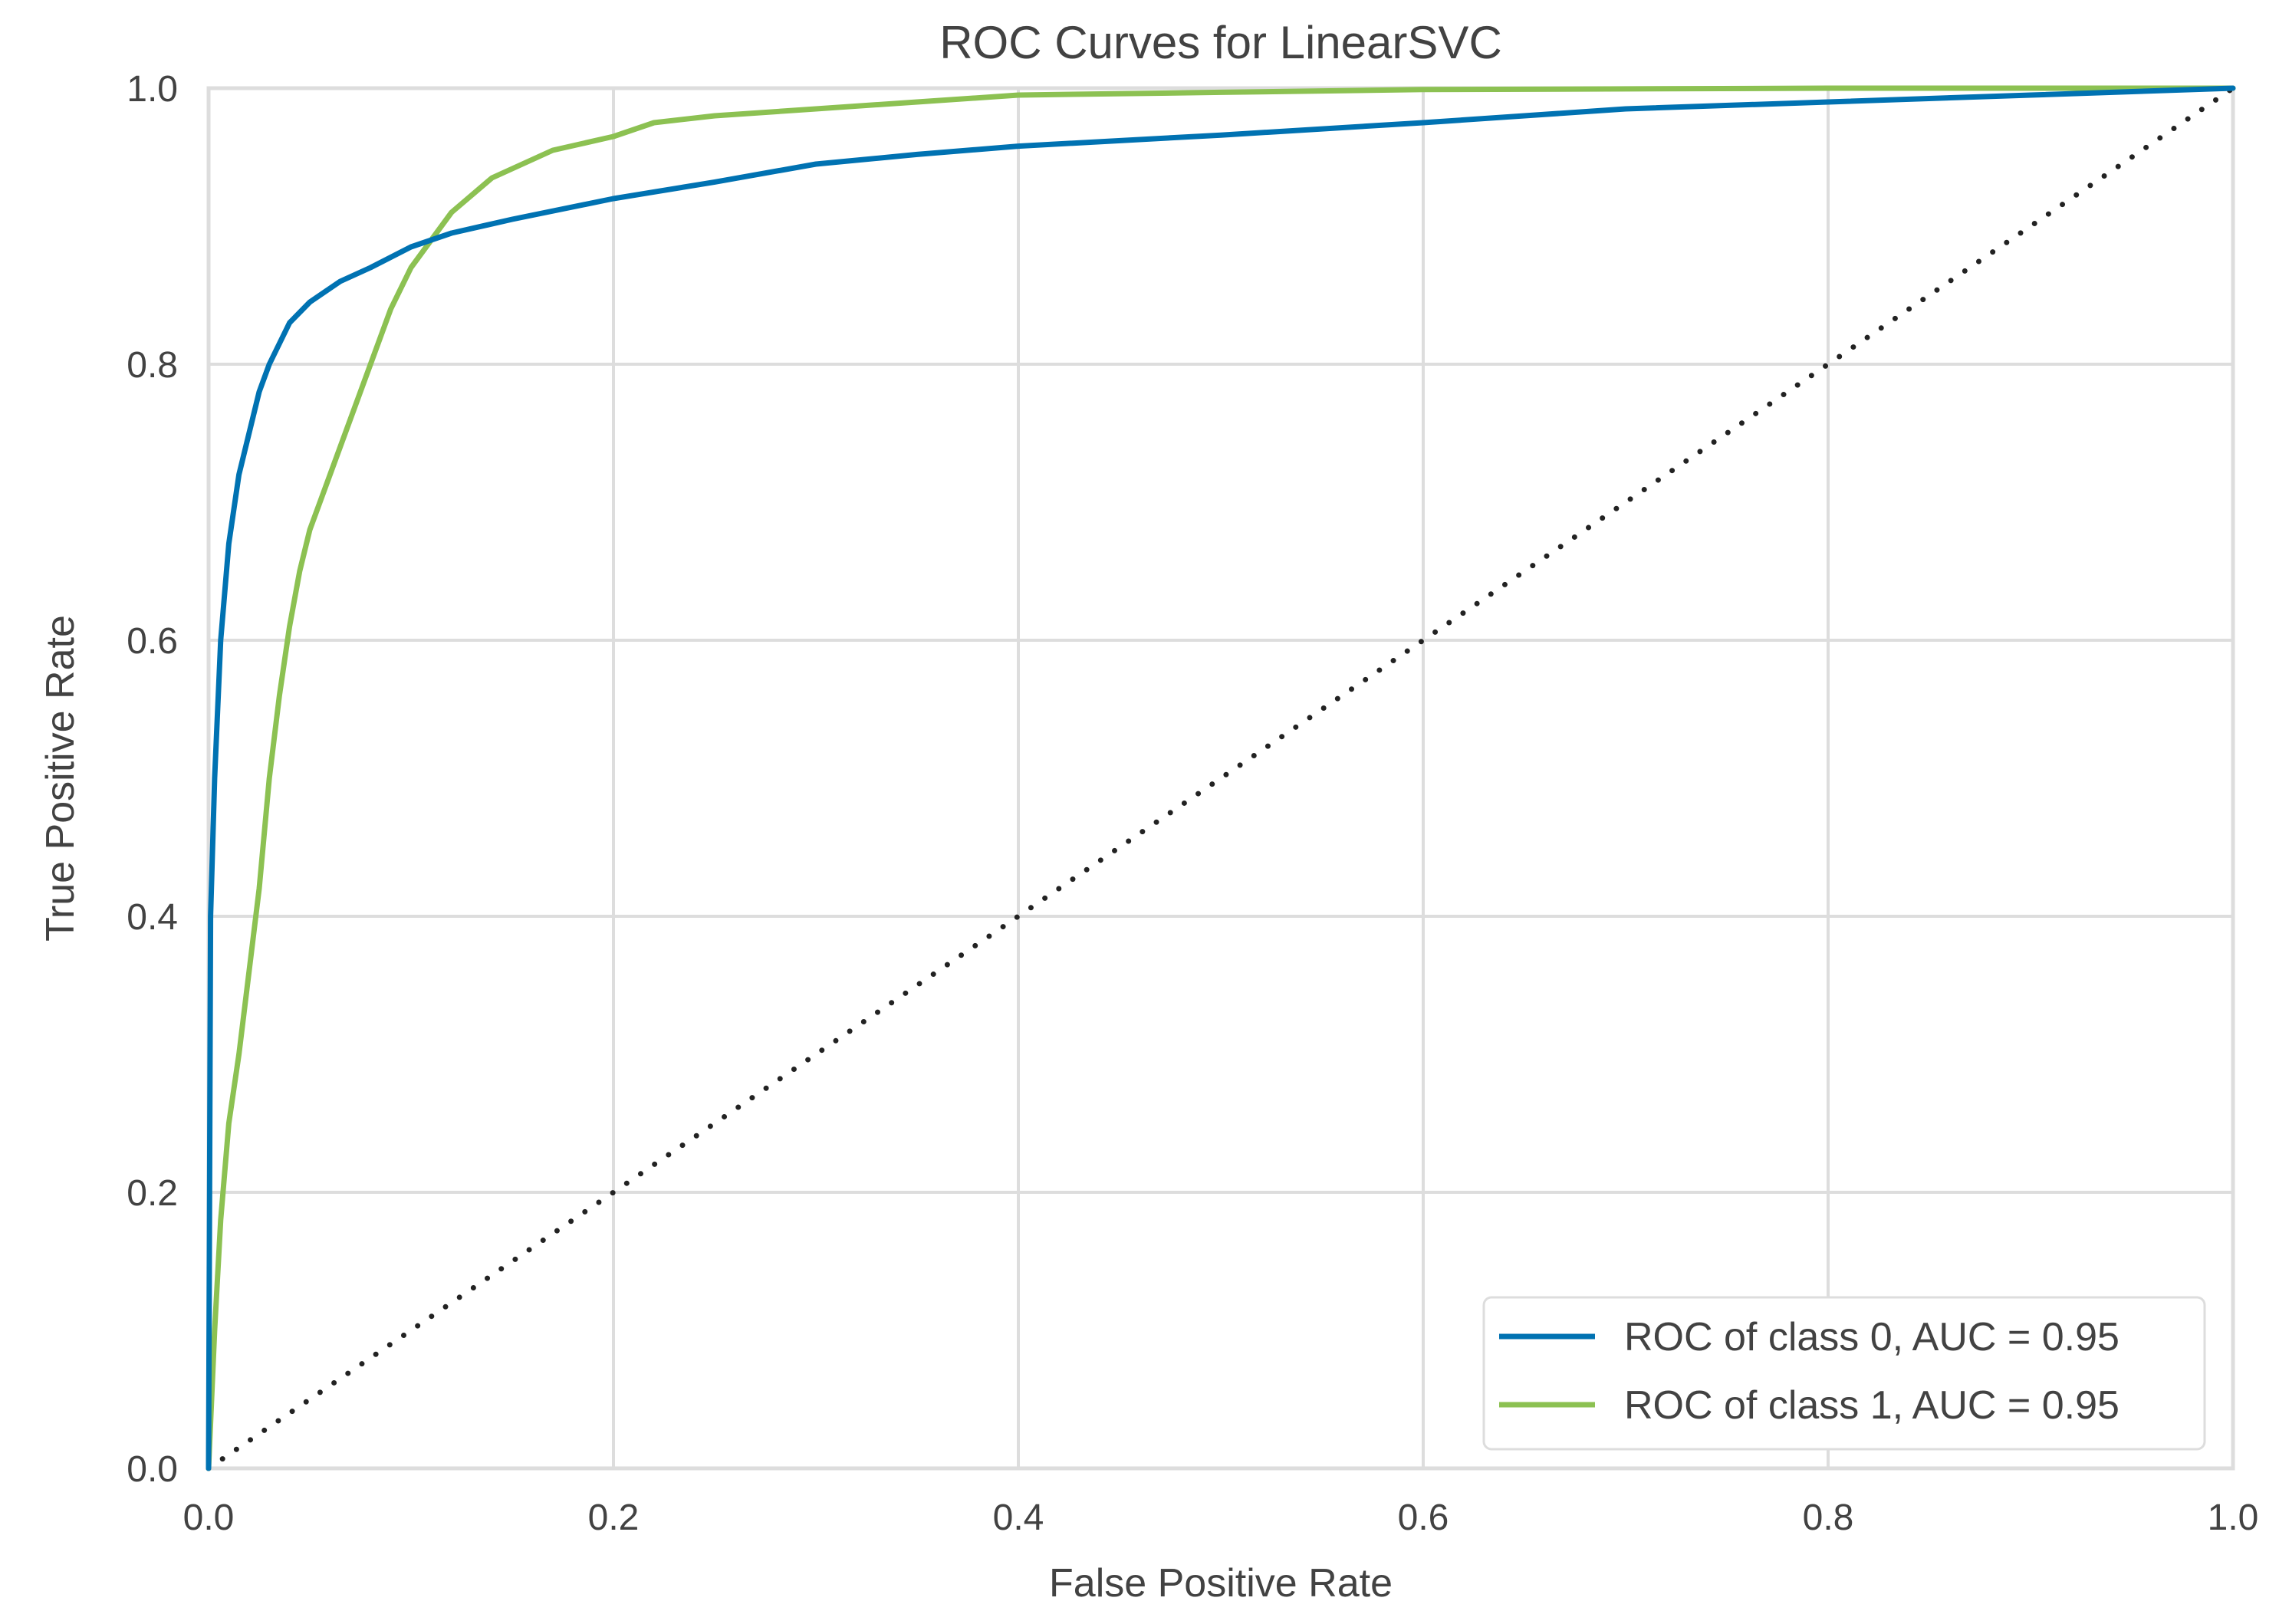  What do you see at coordinates (614, 1518) in the screenshot?
I see `x-tick-label: 0.2` at bounding box center [614, 1518].